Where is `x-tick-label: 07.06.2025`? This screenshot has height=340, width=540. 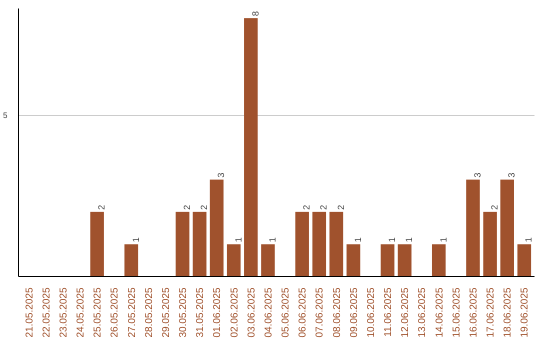 x-tick-label: 07.06.2025 is located at coordinates (320, 312).